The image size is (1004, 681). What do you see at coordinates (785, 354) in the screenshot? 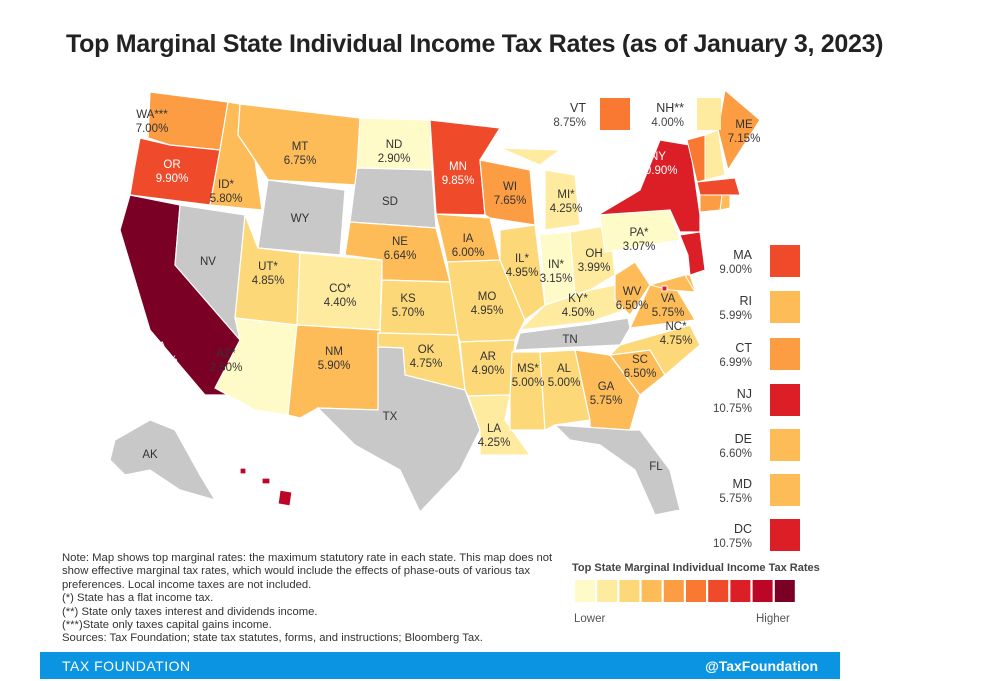
I see `callout-swatch-ct` at bounding box center [785, 354].